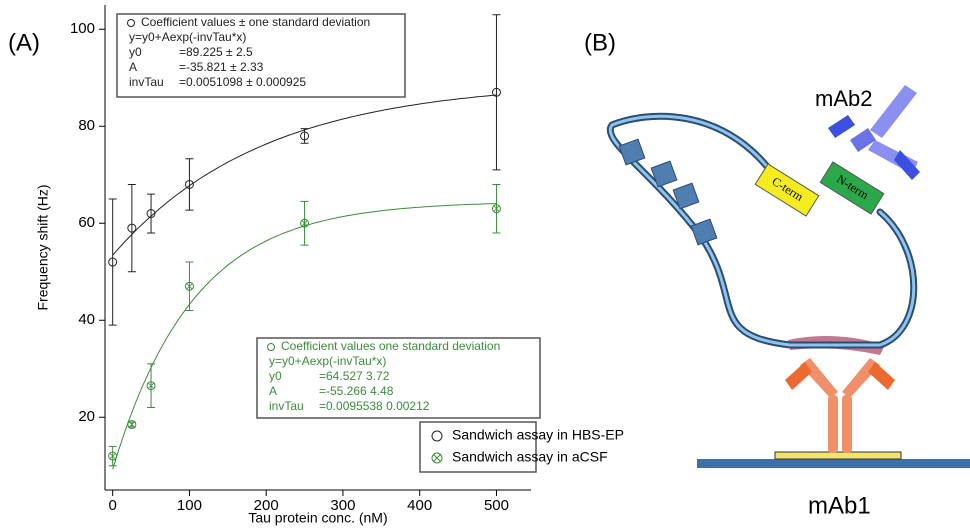  What do you see at coordinates (840, 405) in the screenshot?
I see `antibody-mab1` at bounding box center [840, 405].